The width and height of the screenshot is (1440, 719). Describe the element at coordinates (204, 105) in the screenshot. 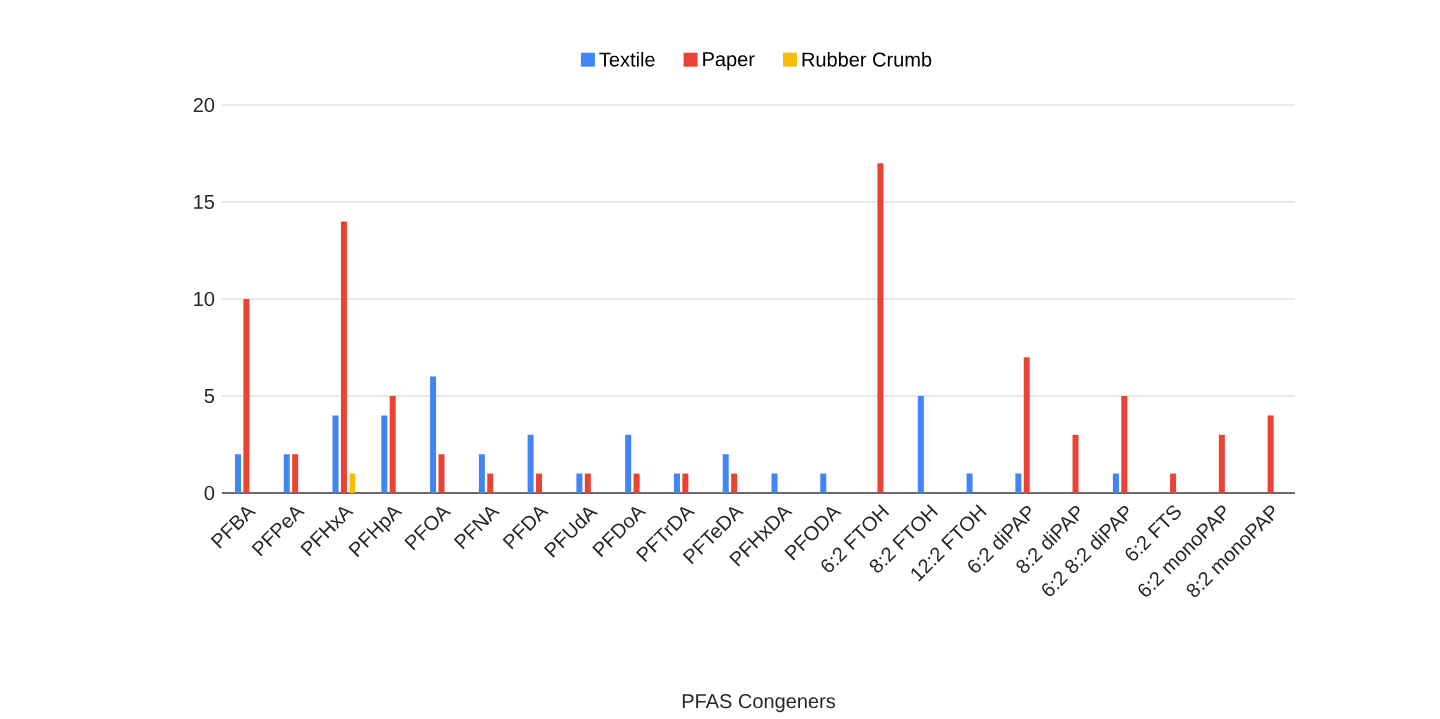

I see `y-tick-label: 20` at that location.